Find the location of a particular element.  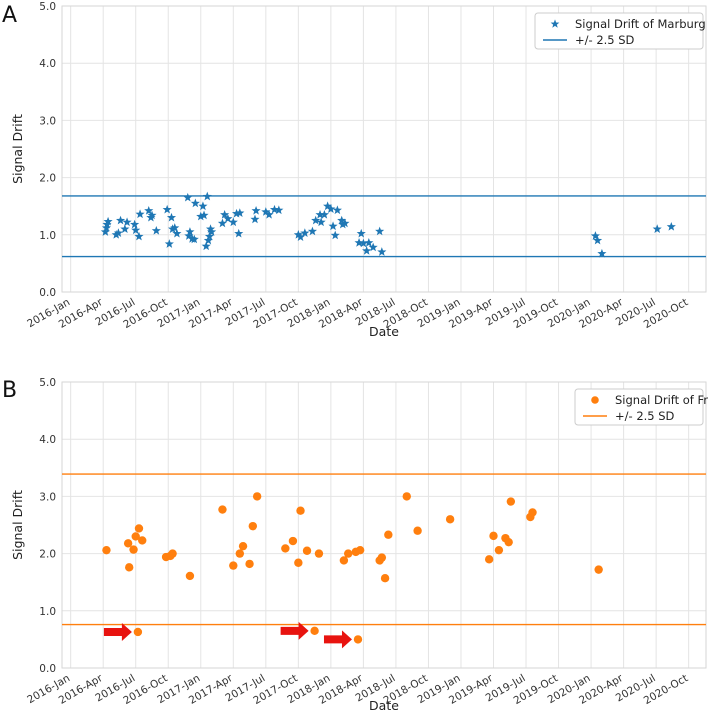

y-tick-label: 3.0 is located at coordinates (47, 121).